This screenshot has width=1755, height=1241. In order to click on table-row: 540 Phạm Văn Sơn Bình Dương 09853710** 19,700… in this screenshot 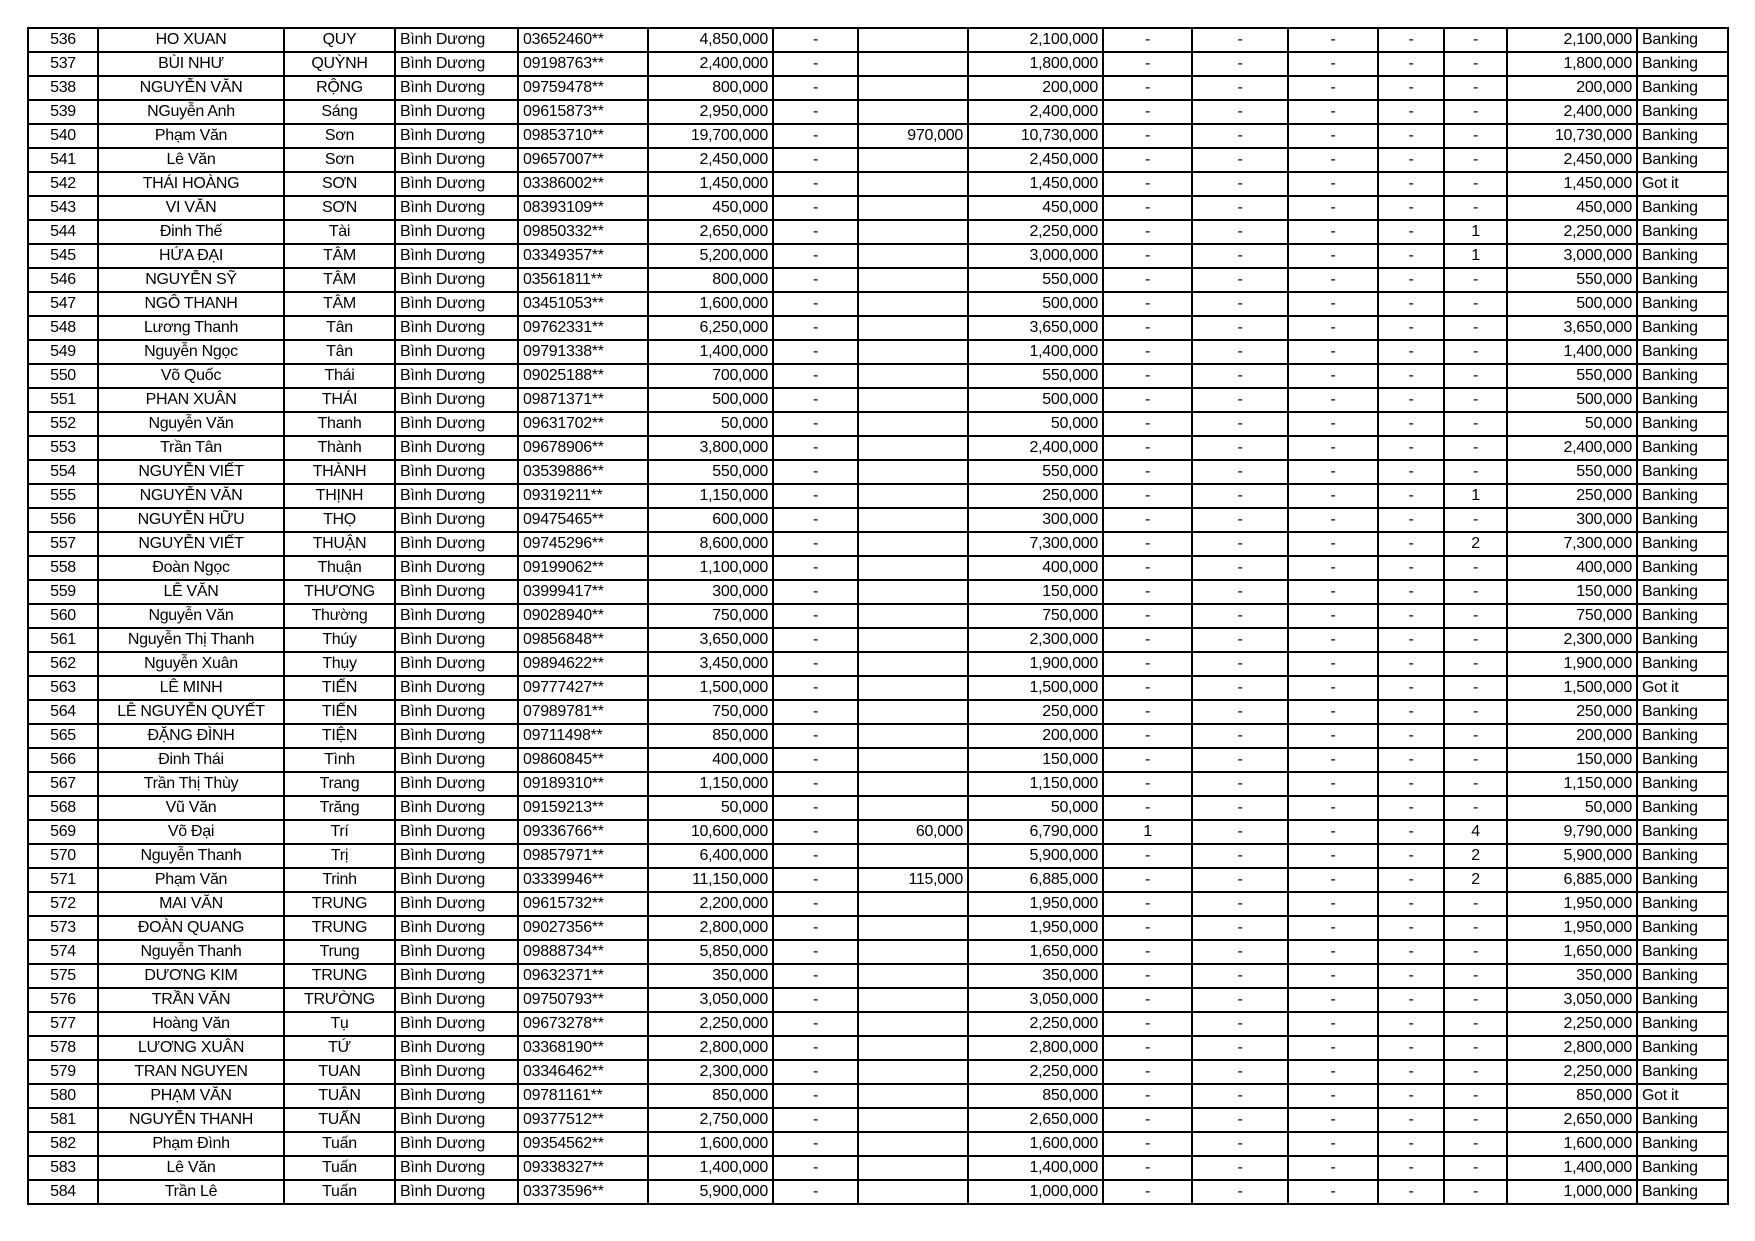, I will do `click(878, 136)`.